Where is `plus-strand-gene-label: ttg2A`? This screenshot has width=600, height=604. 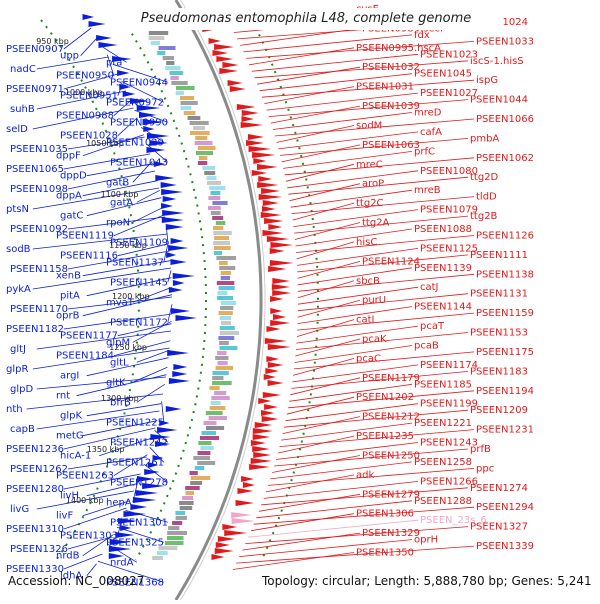 plus-strand-gene-label: ttg2A is located at coordinates (376, 223).